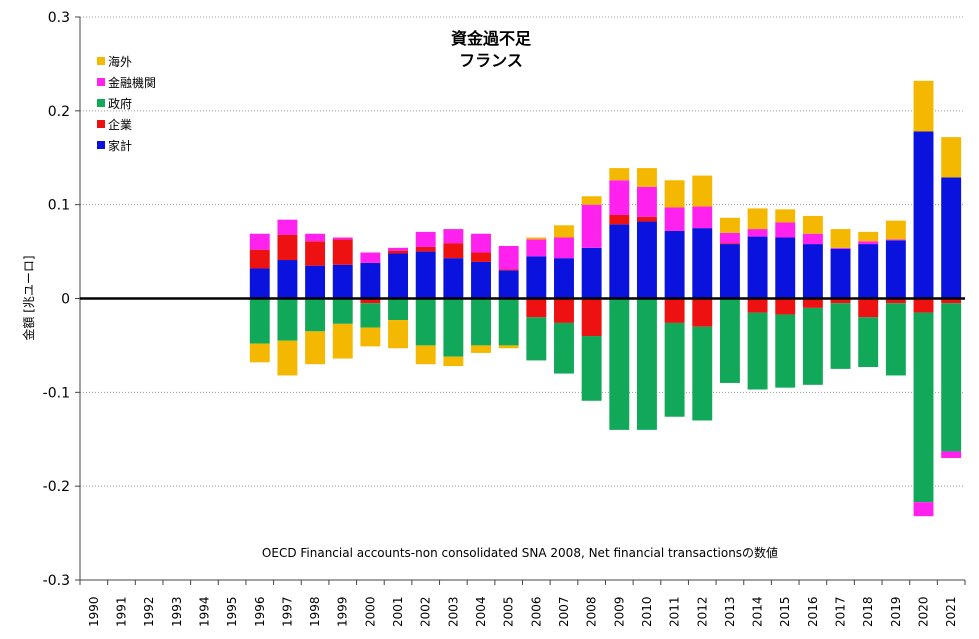  I want to click on bar-segment-企業-2021, so click(951, 301).